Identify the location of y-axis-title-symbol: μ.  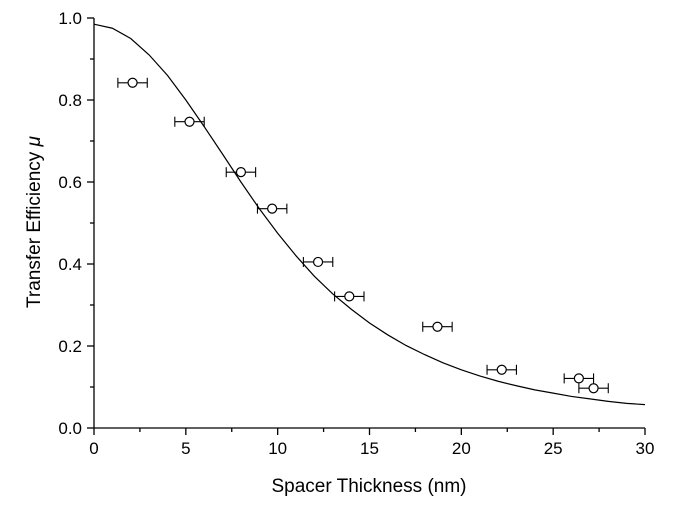
(34, 141).